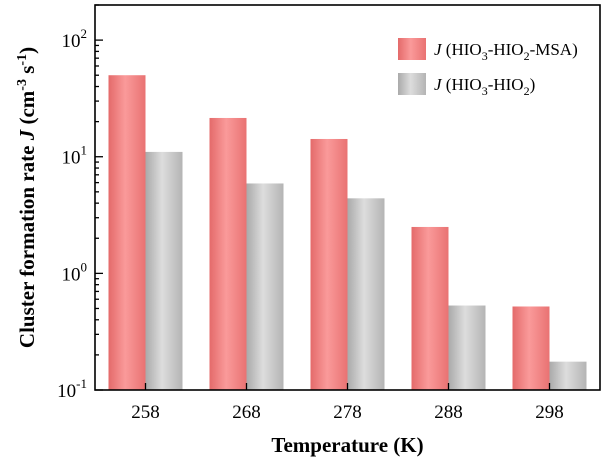  Describe the element at coordinates (448, 412) in the screenshot. I see `x-tick-label: 288` at that location.